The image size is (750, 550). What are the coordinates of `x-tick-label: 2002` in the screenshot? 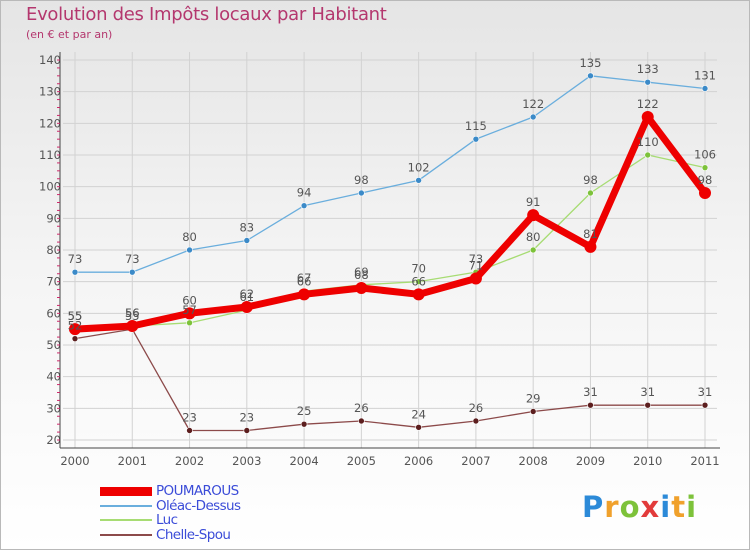 It's located at (189, 461).